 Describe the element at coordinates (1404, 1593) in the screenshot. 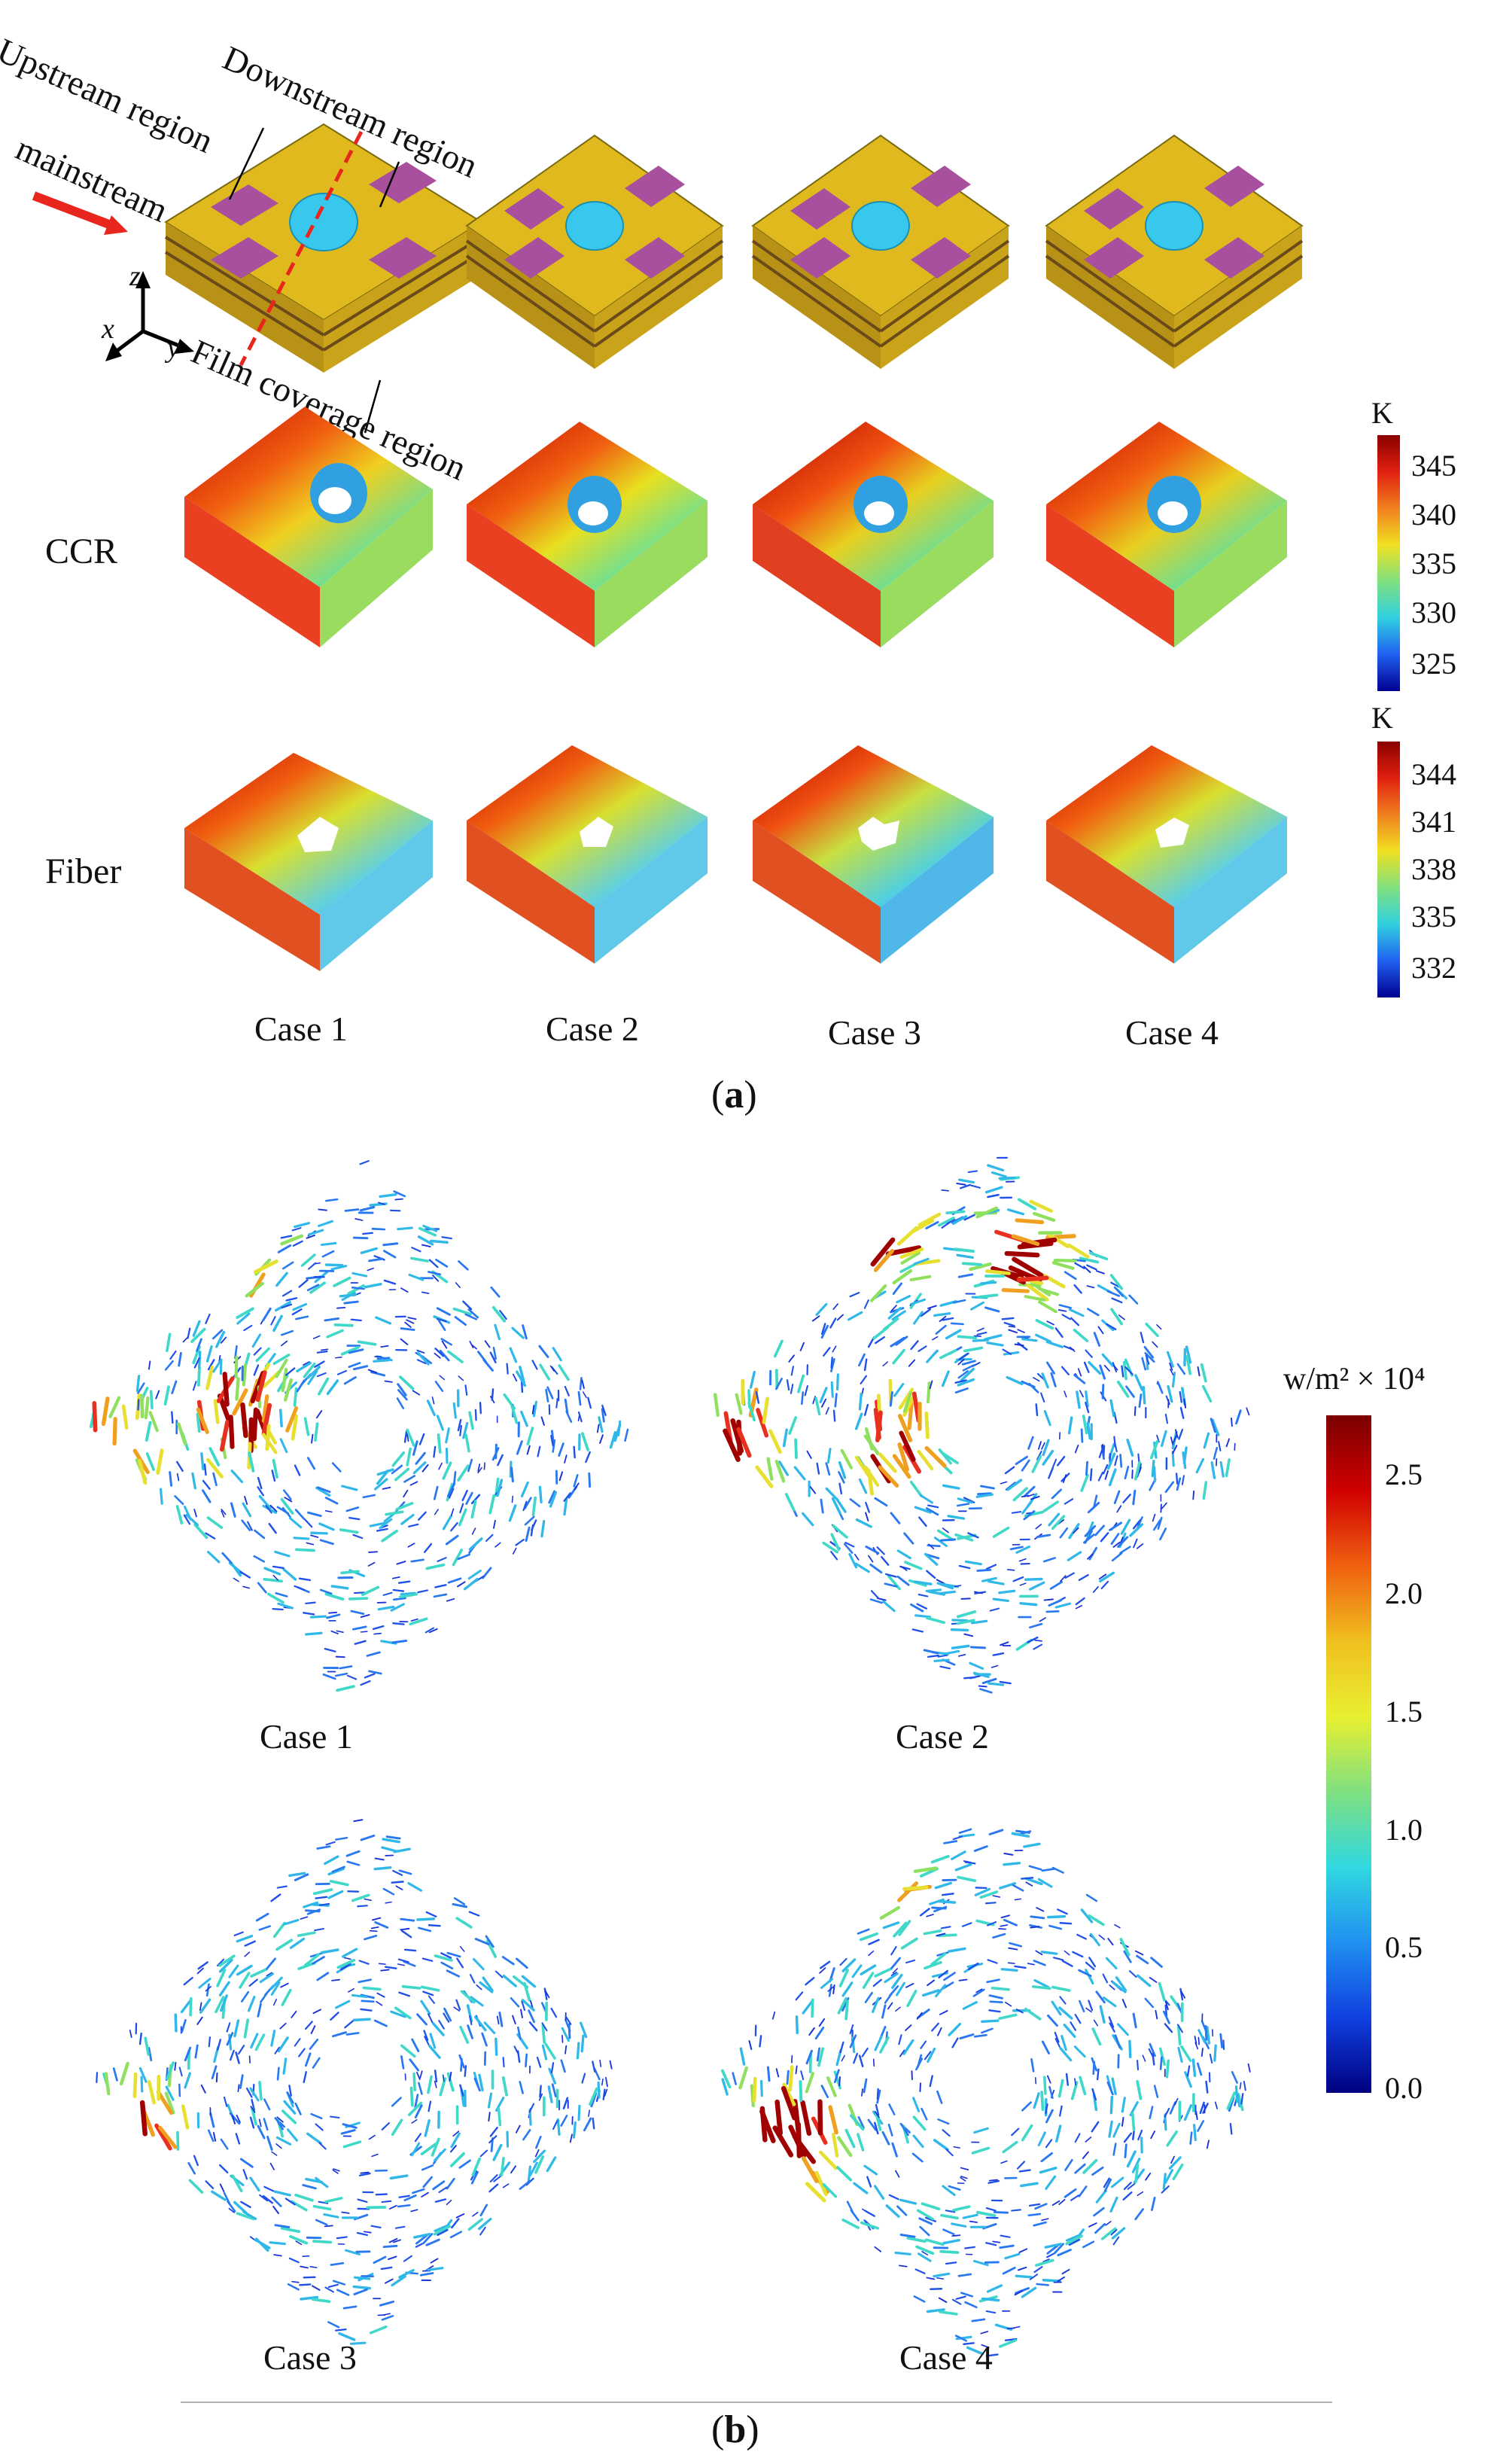

I see `heat-flux-tick-2.0: 2.0` at that location.